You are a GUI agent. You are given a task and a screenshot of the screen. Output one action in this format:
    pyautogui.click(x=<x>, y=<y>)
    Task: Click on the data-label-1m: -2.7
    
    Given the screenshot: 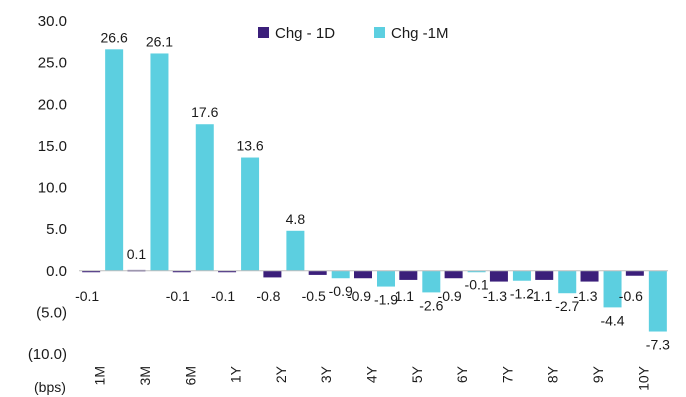 What is the action you would take?
    pyautogui.click(x=567, y=306)
    